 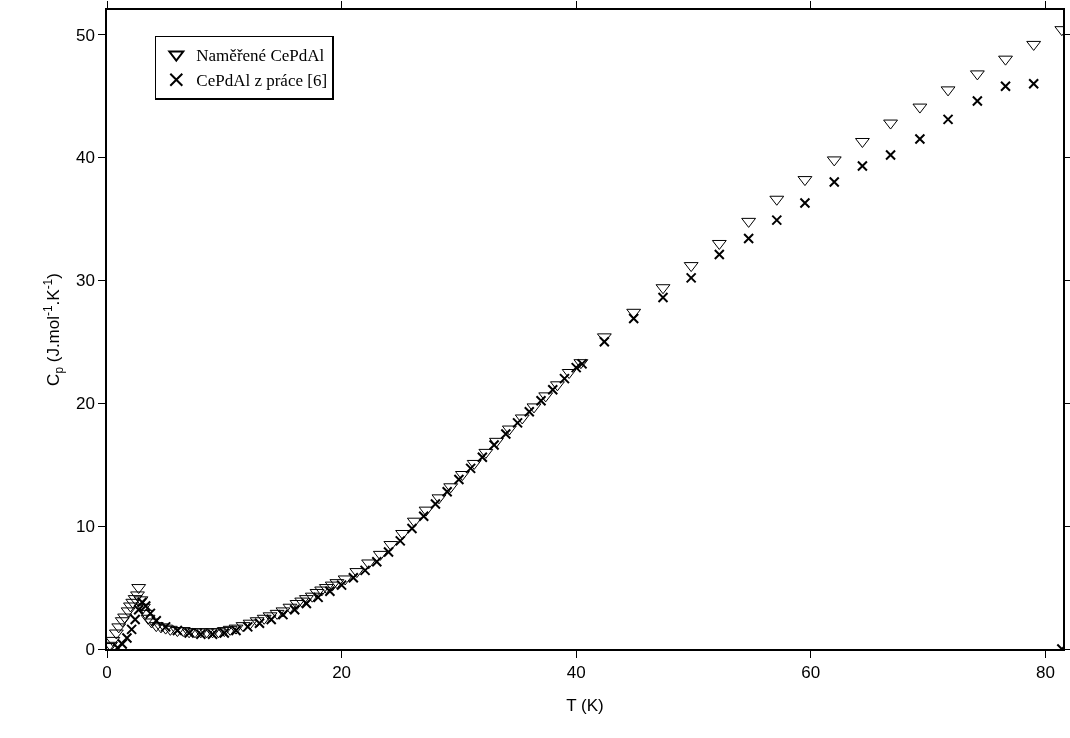 What do you see at coordinates (342, 673) in the screenshot?
I see `x-tick-label: 20` at bounding box center [342, 673].